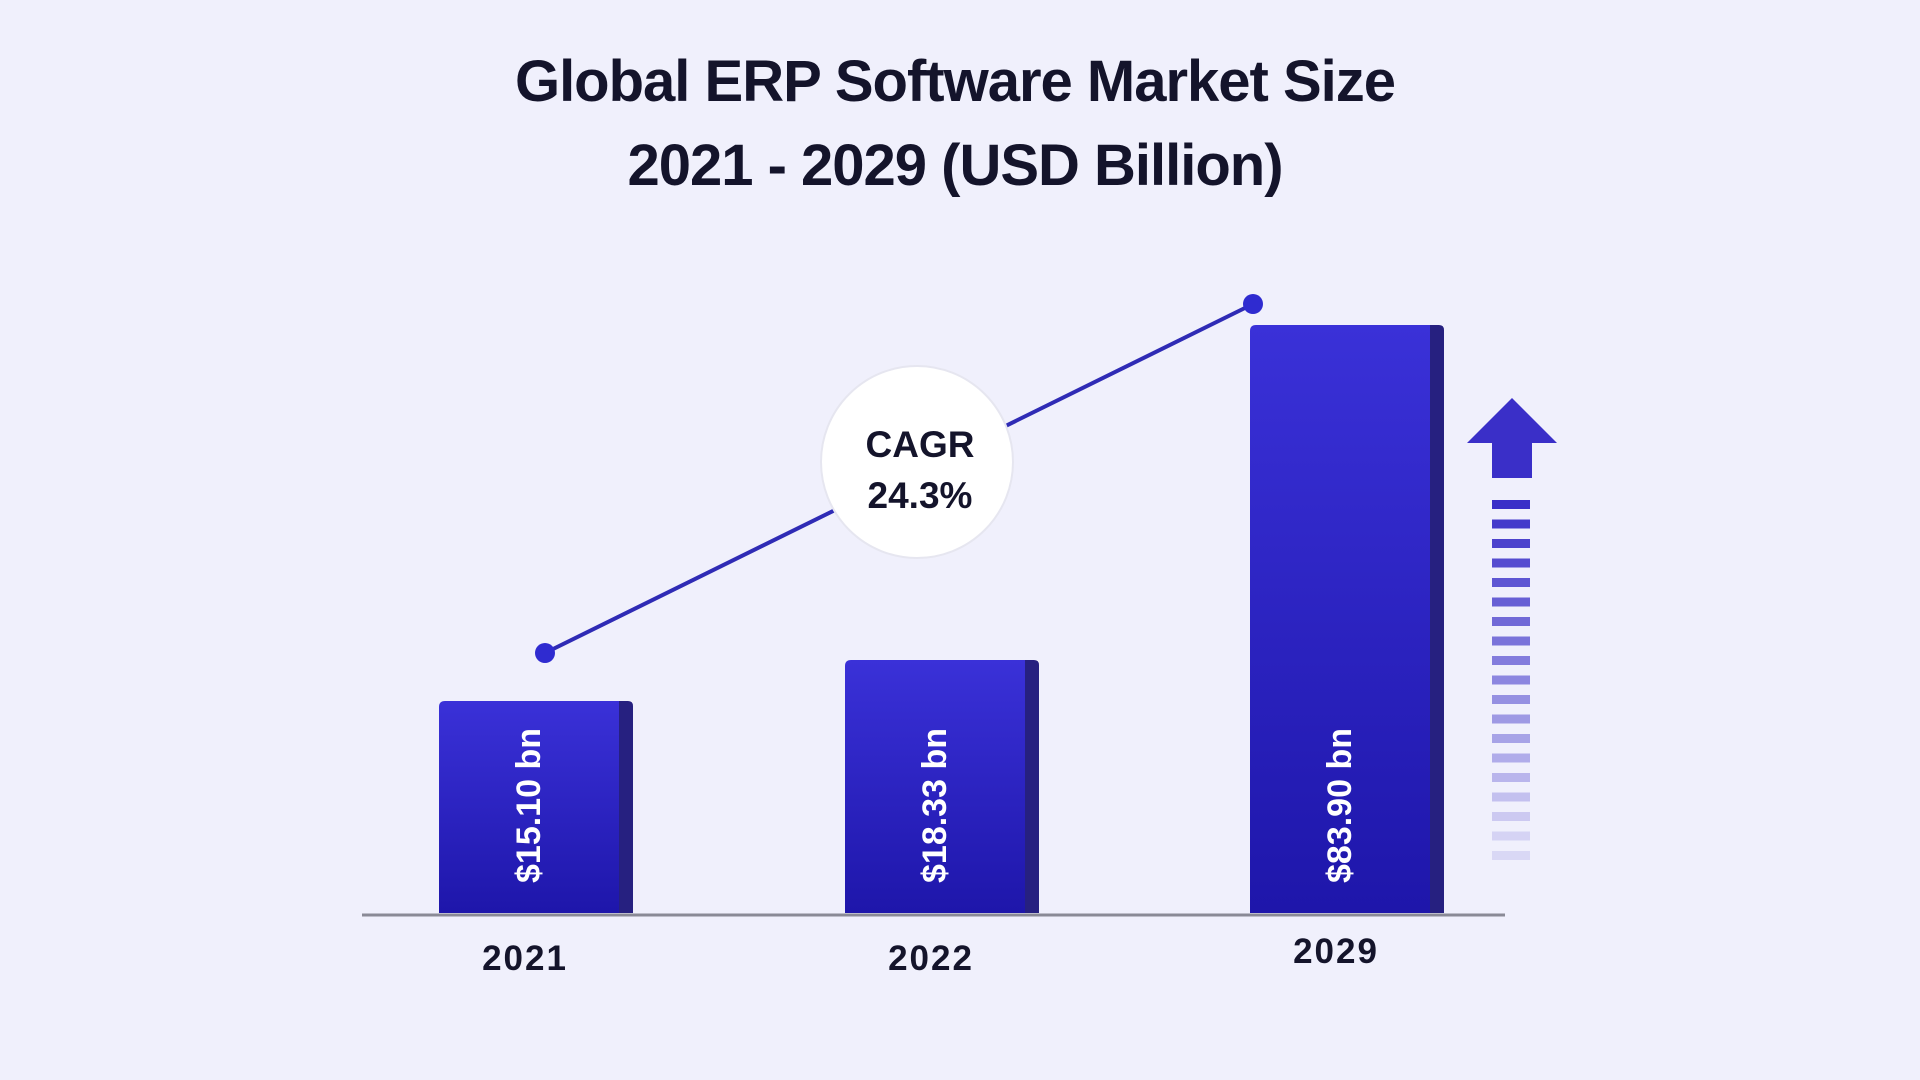  What do you see at coordinates (955, 165) in the screenshot?
I see `chart-title-line-2: 2021 - 2029 (USD Billion)` at bounding box center [955, 165].